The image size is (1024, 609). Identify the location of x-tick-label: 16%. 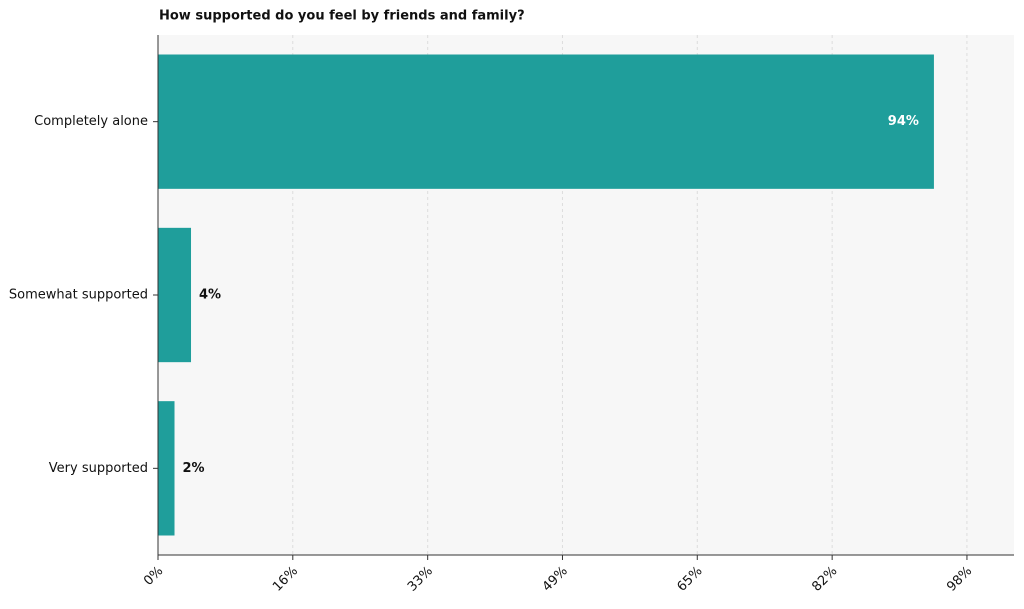
(285, 579).